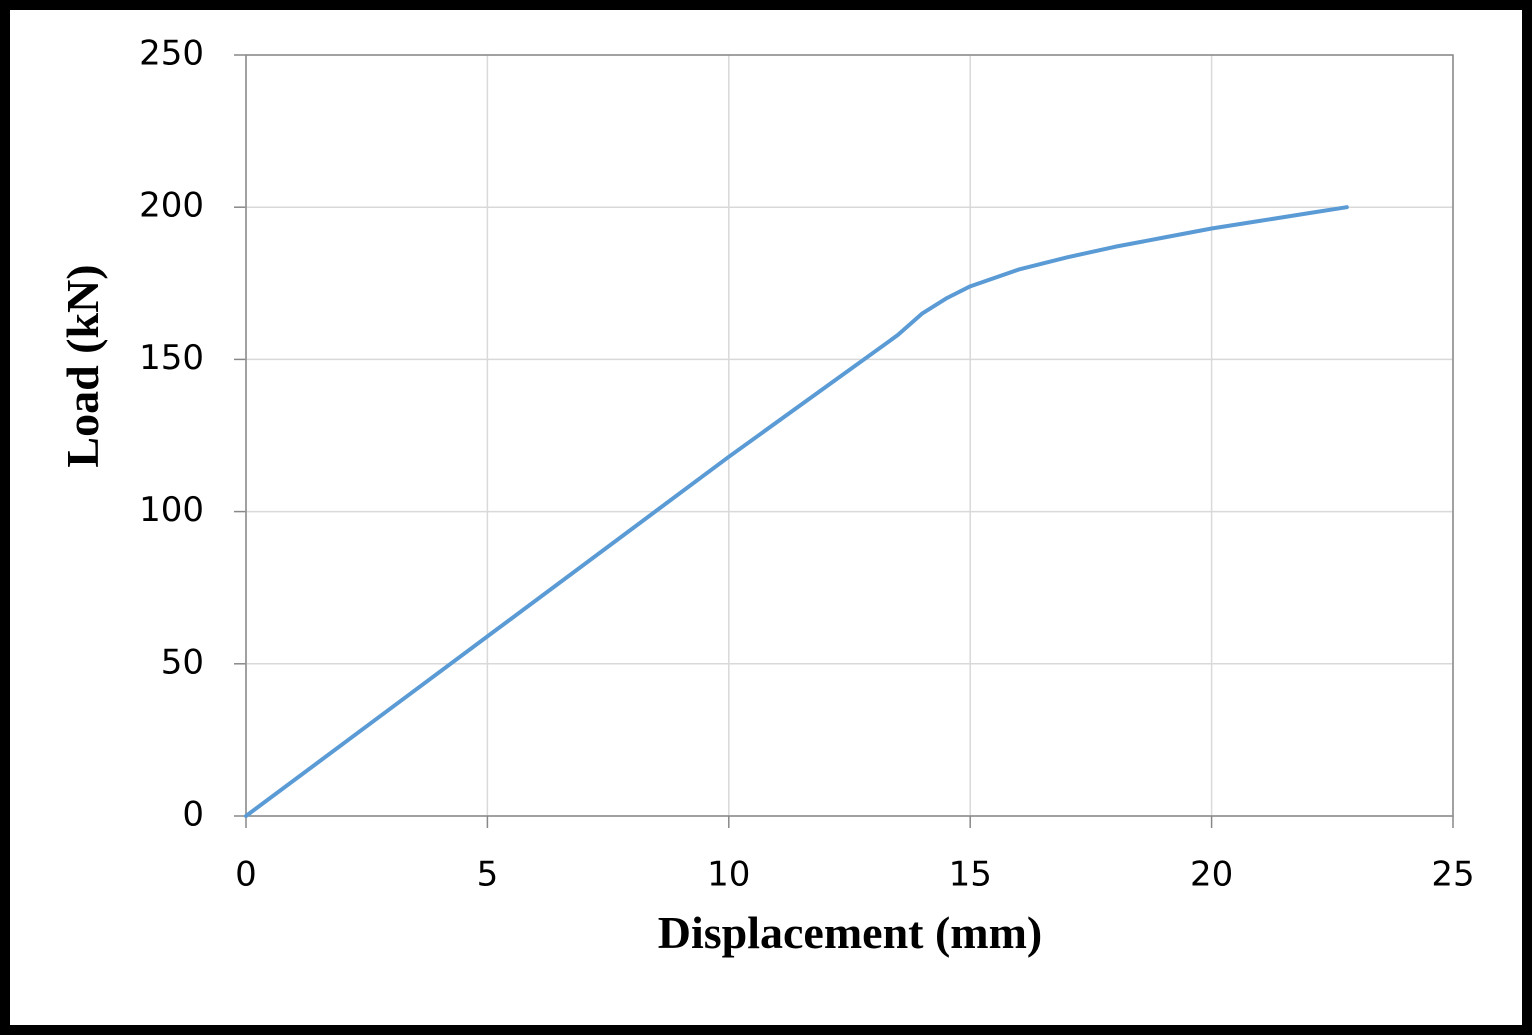 The height and width of the screenshot is (1035, 1532). What do you see at coordinates (171, 54) in the screenshot?
I see `y-tick-label: 250` at bounding box center [171, 54].